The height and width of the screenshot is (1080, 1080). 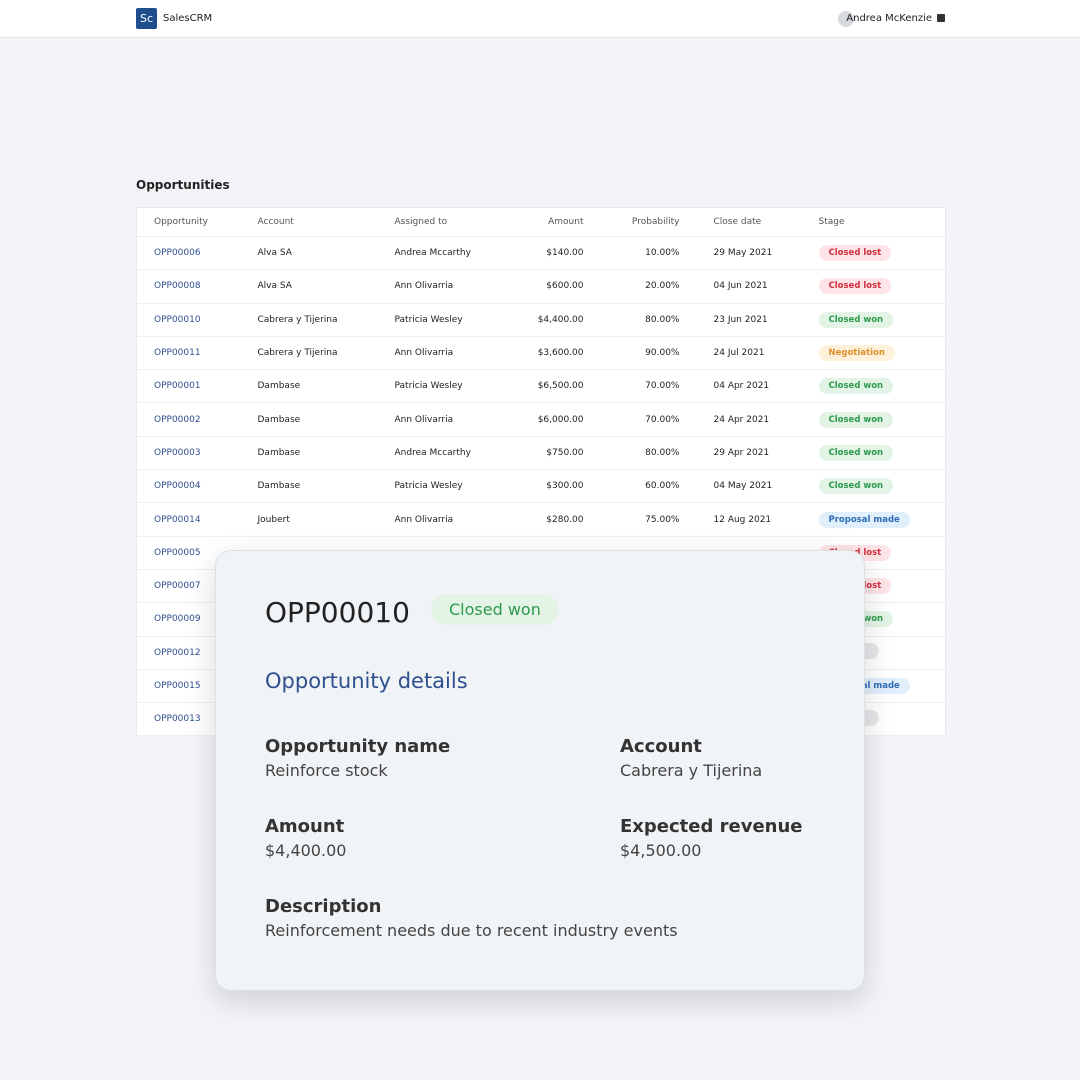 I want to click on column-header: Account, so click(x=309, y=222).